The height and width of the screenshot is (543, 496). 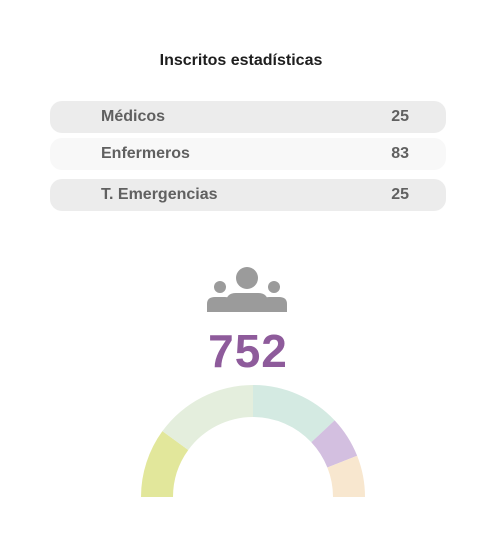 I want to click on total-count: 752, so click(x=248, y=351).